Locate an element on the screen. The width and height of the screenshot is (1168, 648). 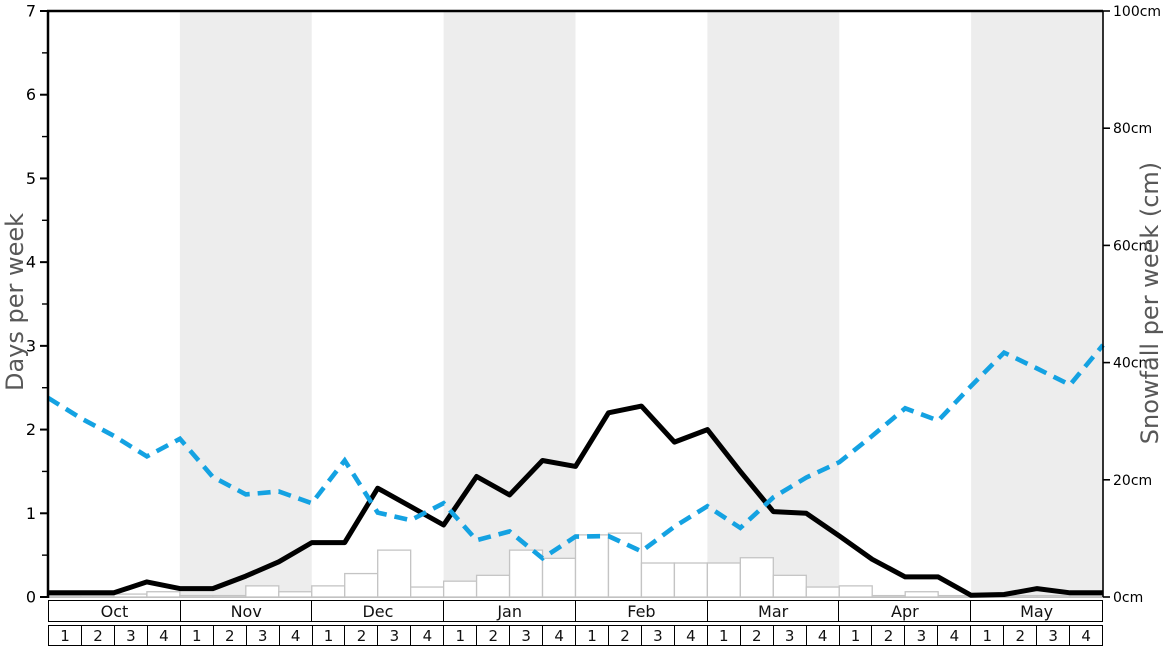
left-axis-tick-label: 3 is located at coordinates (31, 345).